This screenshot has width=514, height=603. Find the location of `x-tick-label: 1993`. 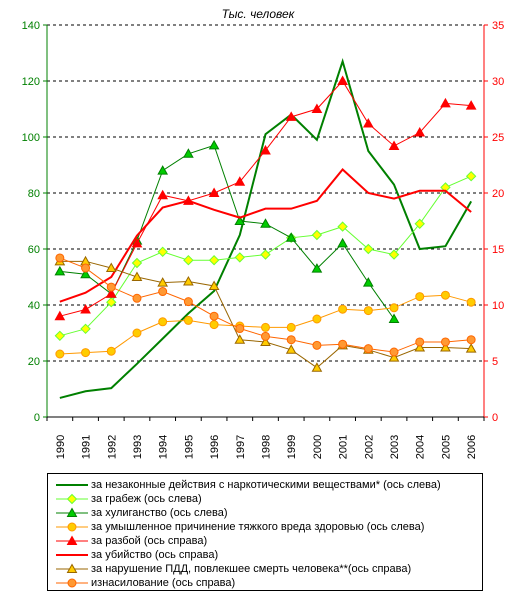

x-tick-label: 1993 is located at coordinates (138, 447).